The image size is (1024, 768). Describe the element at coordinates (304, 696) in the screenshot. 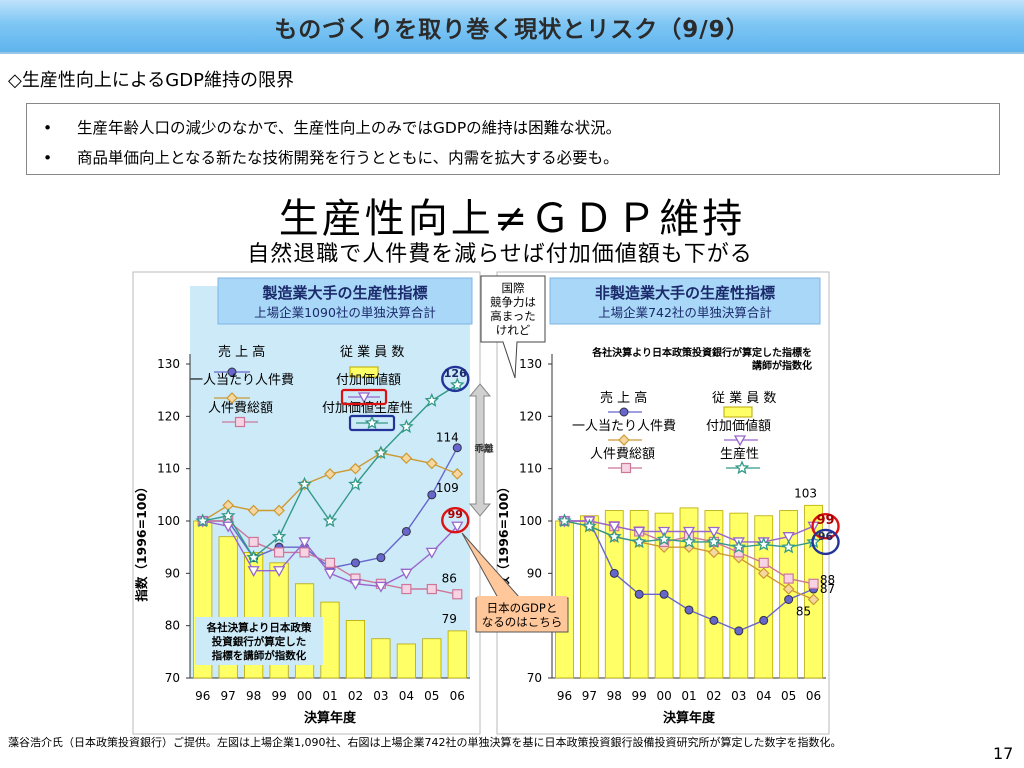

I see `x-tick-label: 00` at that location.